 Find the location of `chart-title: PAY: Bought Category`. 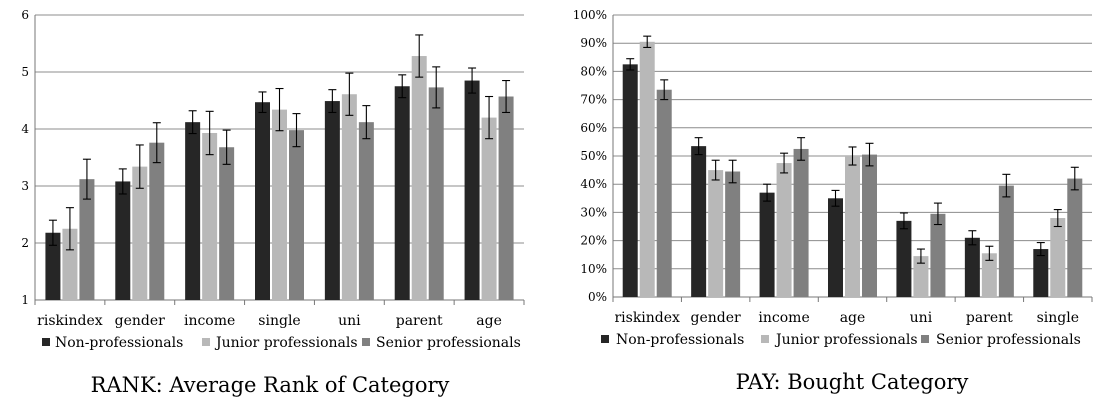

chart-title: PAY: Bought Category is located at coordinates (852, 382).